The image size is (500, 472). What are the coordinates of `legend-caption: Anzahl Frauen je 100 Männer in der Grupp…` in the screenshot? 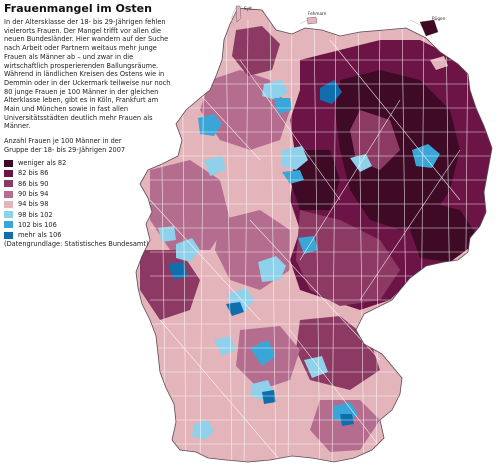 It's located at (65, 145).